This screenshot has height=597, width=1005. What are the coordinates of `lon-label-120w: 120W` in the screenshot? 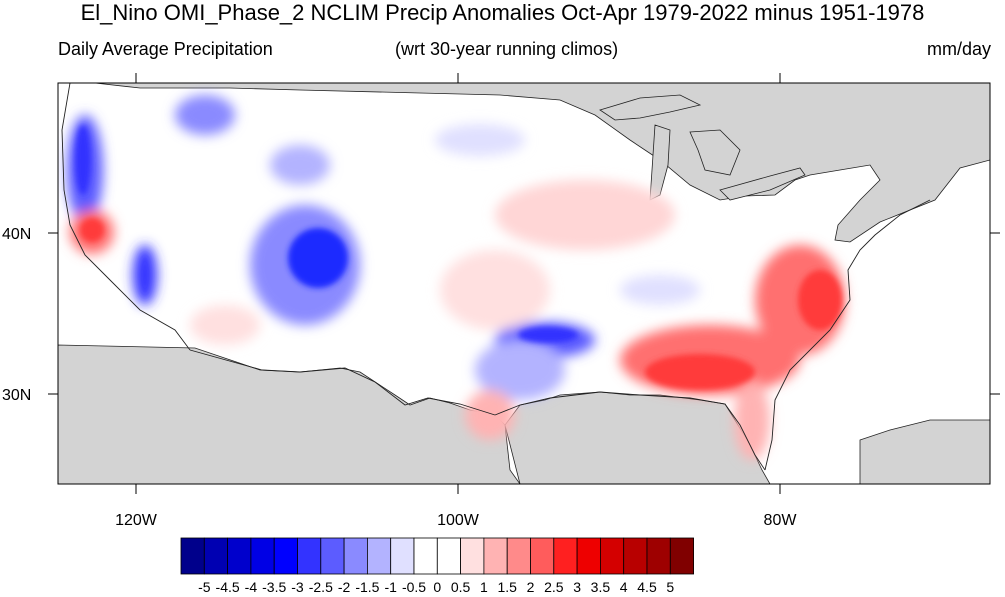 It's located at (136, 520).